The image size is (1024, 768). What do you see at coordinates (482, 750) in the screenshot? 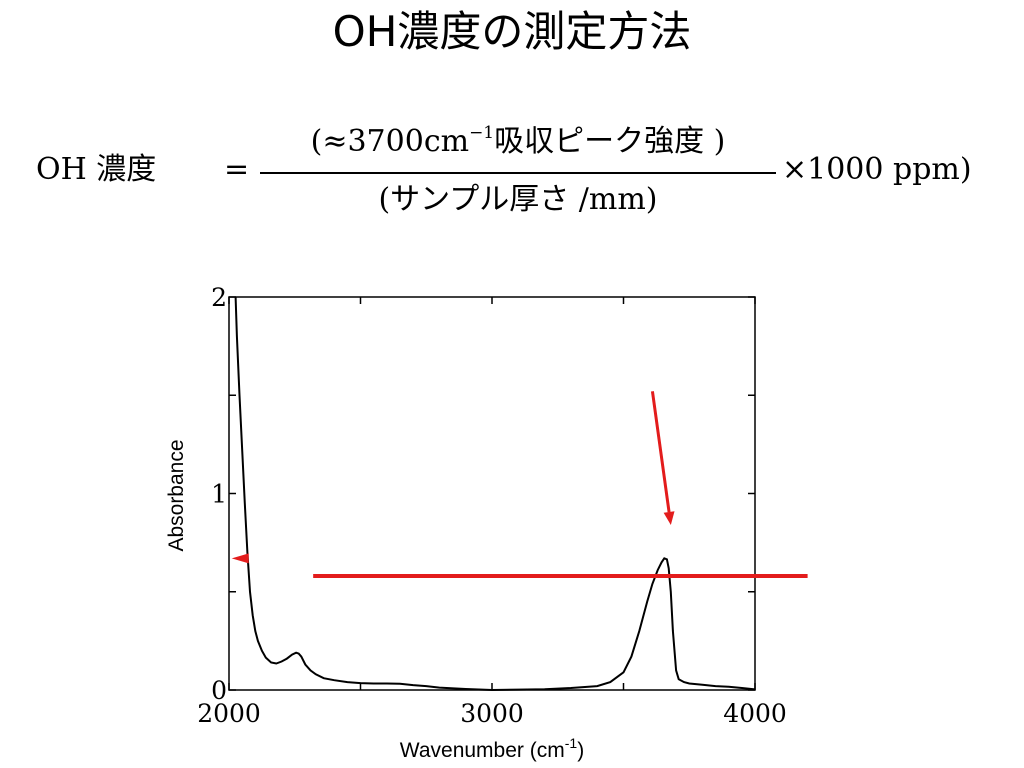
I see `x-axis-label-text: Wavenumber (cm` at bounding box center [482, 750].